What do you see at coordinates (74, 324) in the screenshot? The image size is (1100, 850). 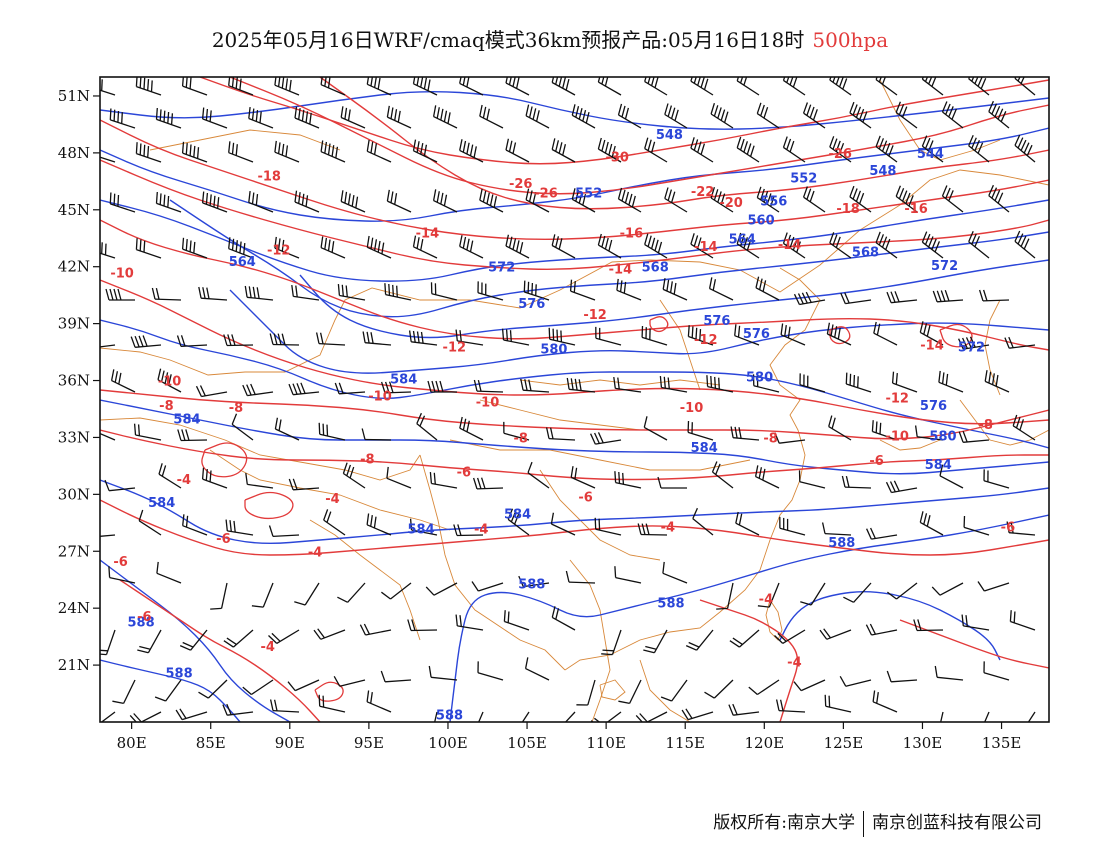 I see `lat-tick-label: 39N` at bounding box center [74, 324].